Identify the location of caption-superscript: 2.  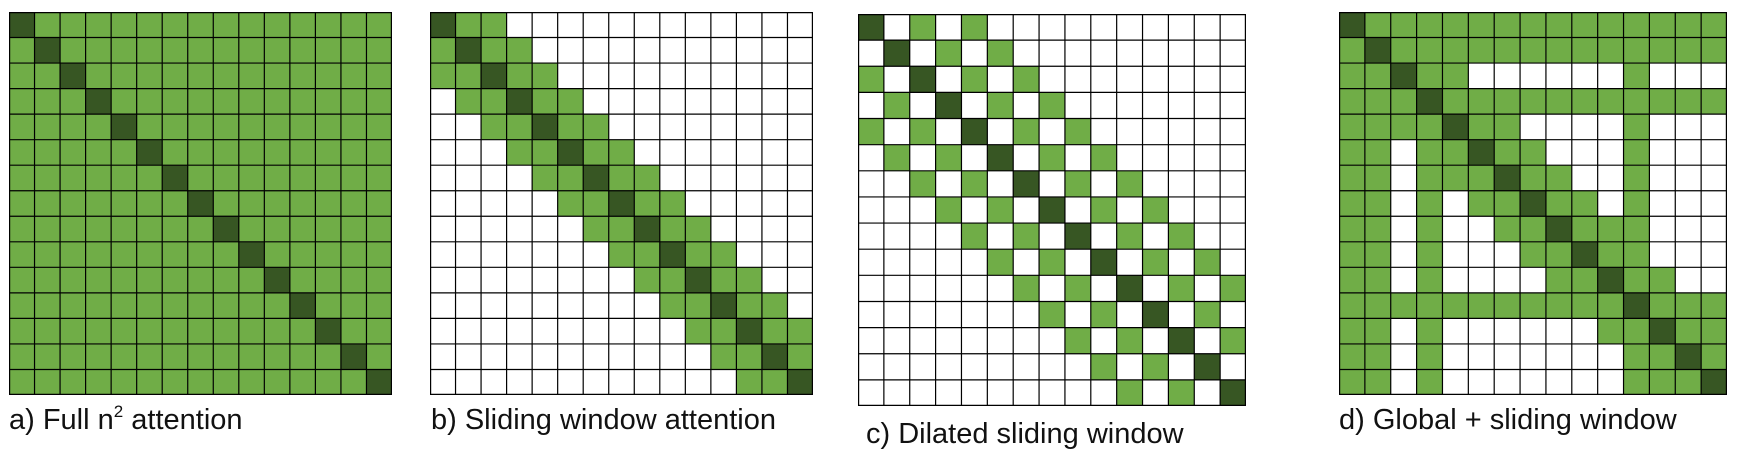
(118, 411).